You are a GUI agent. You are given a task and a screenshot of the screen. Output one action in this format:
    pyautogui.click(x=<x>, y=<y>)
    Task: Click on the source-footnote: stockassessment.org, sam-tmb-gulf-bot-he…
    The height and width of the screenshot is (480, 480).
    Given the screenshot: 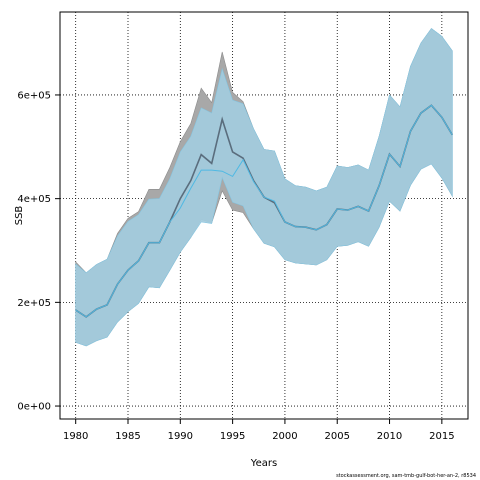 What is the action you would take?
    pyautogui.click(x=406, y=476)
    